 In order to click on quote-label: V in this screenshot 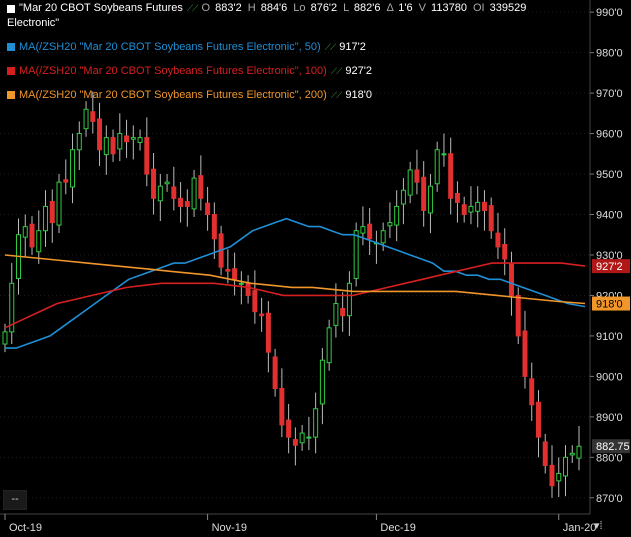, I will do `click(424, 8)`.